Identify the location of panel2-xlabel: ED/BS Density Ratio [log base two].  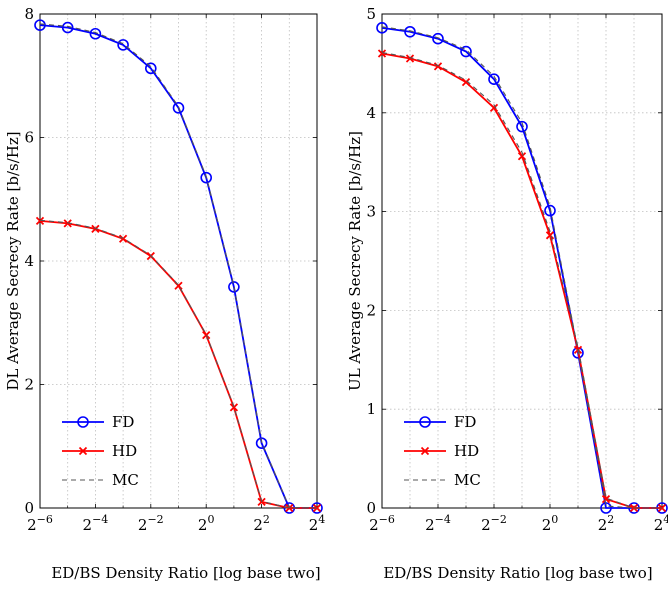
(517, 573).